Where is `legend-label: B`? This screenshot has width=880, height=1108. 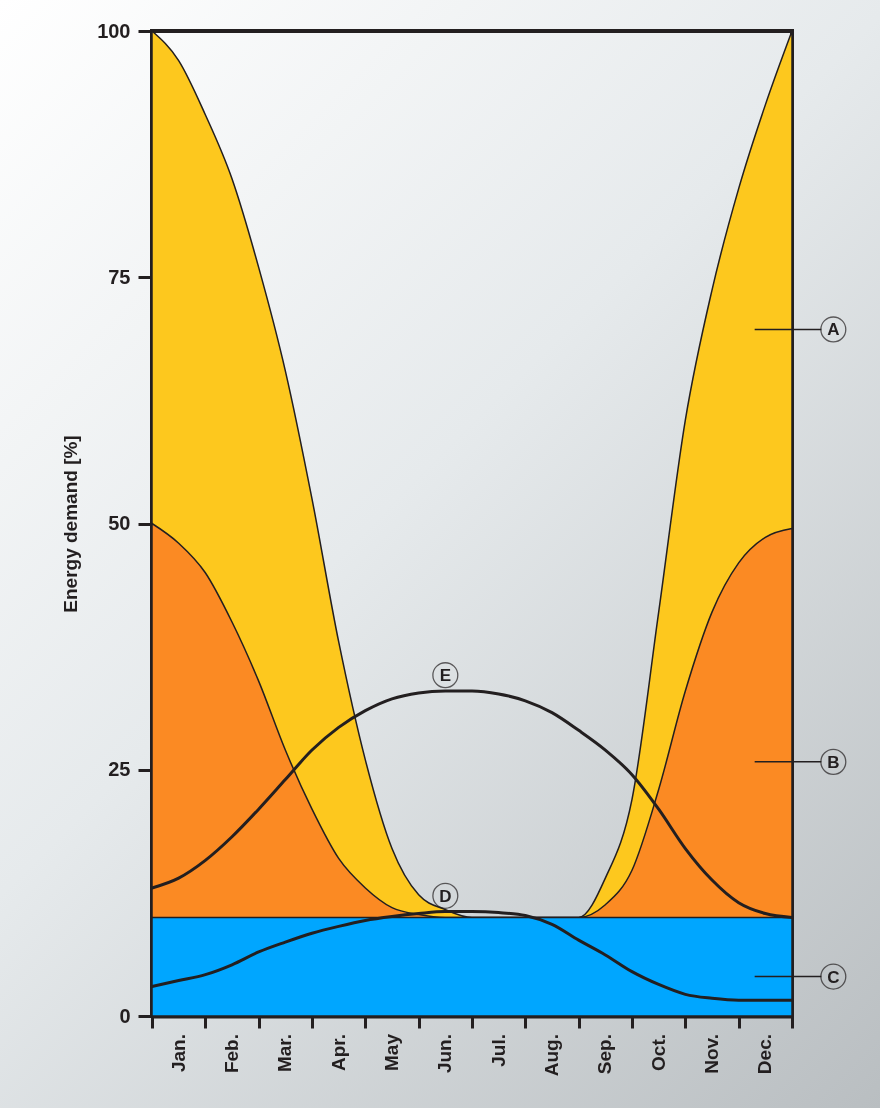 legend-label: B is located at coordinates (833, 762).